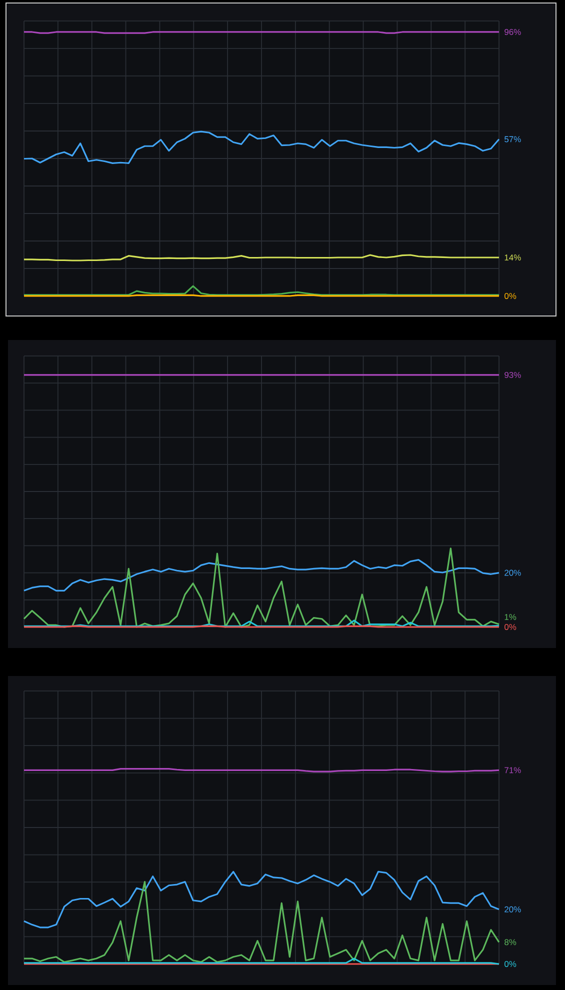  Describe the element at coordinates (510, 942) in the screenshot. I see `data-label: 8%` at that location.